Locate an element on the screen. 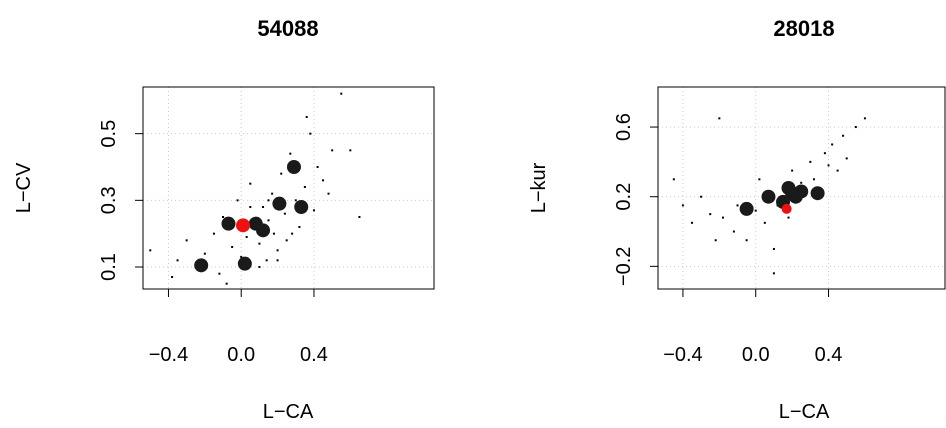 This screenshot has height=428, width=946. y-axis-label: L−CV is located at coordinates (24, 187).